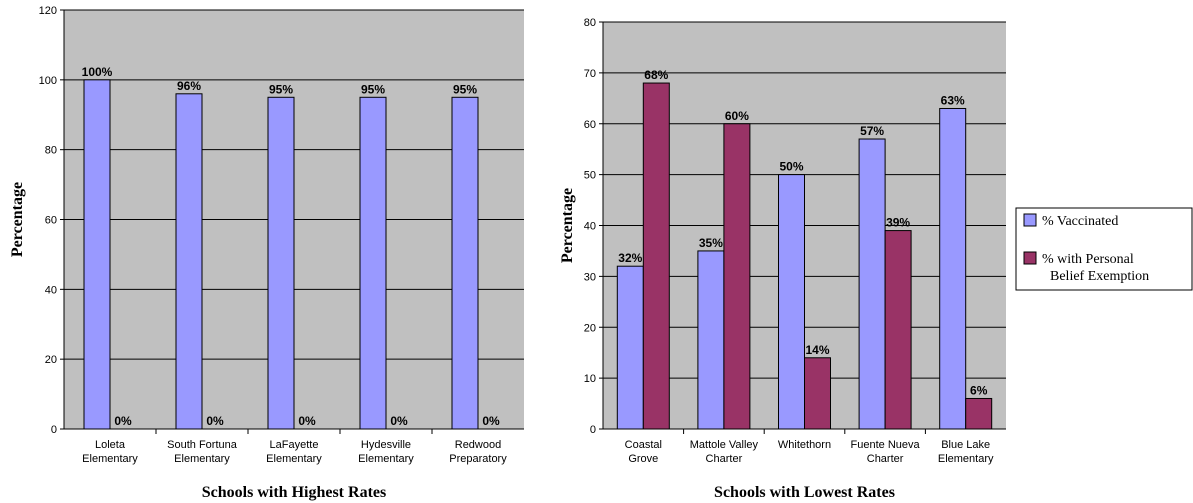  What do you see at coordinates (590, 74) in the screenshot?
I see `y-tick-label: 70` at bounding box center [590, 74].